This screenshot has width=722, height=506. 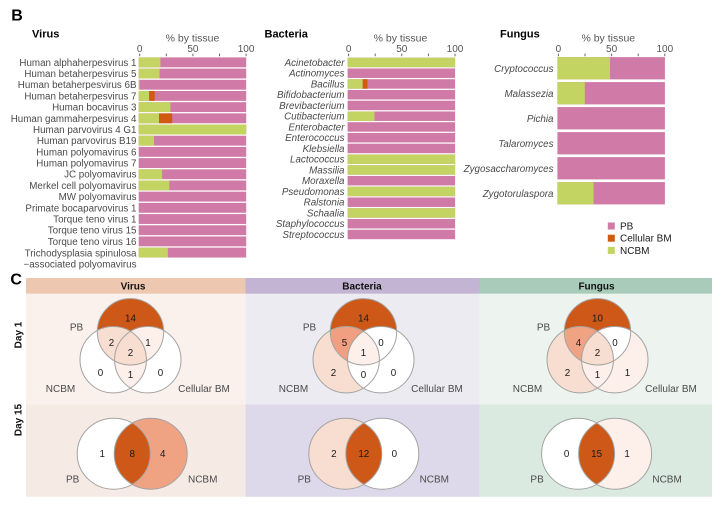 What do you see at coordinates (317, 160) in the screenshot?
I see `svg-text: Lactococcus` at bounding box center [317, 160].